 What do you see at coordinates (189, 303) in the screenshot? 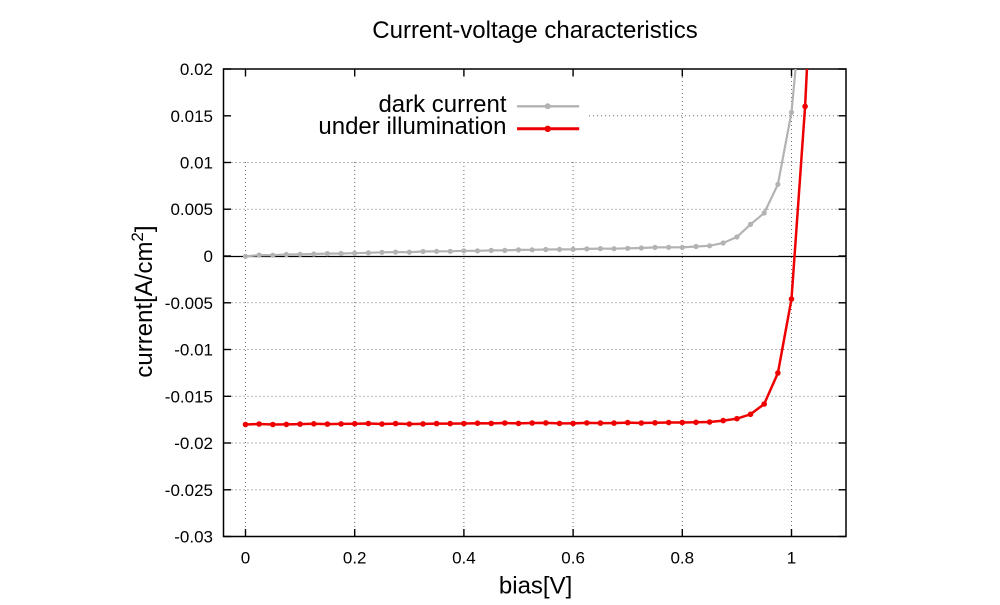
I see `svg-text: -0.005` at bounding box center [189, 303].